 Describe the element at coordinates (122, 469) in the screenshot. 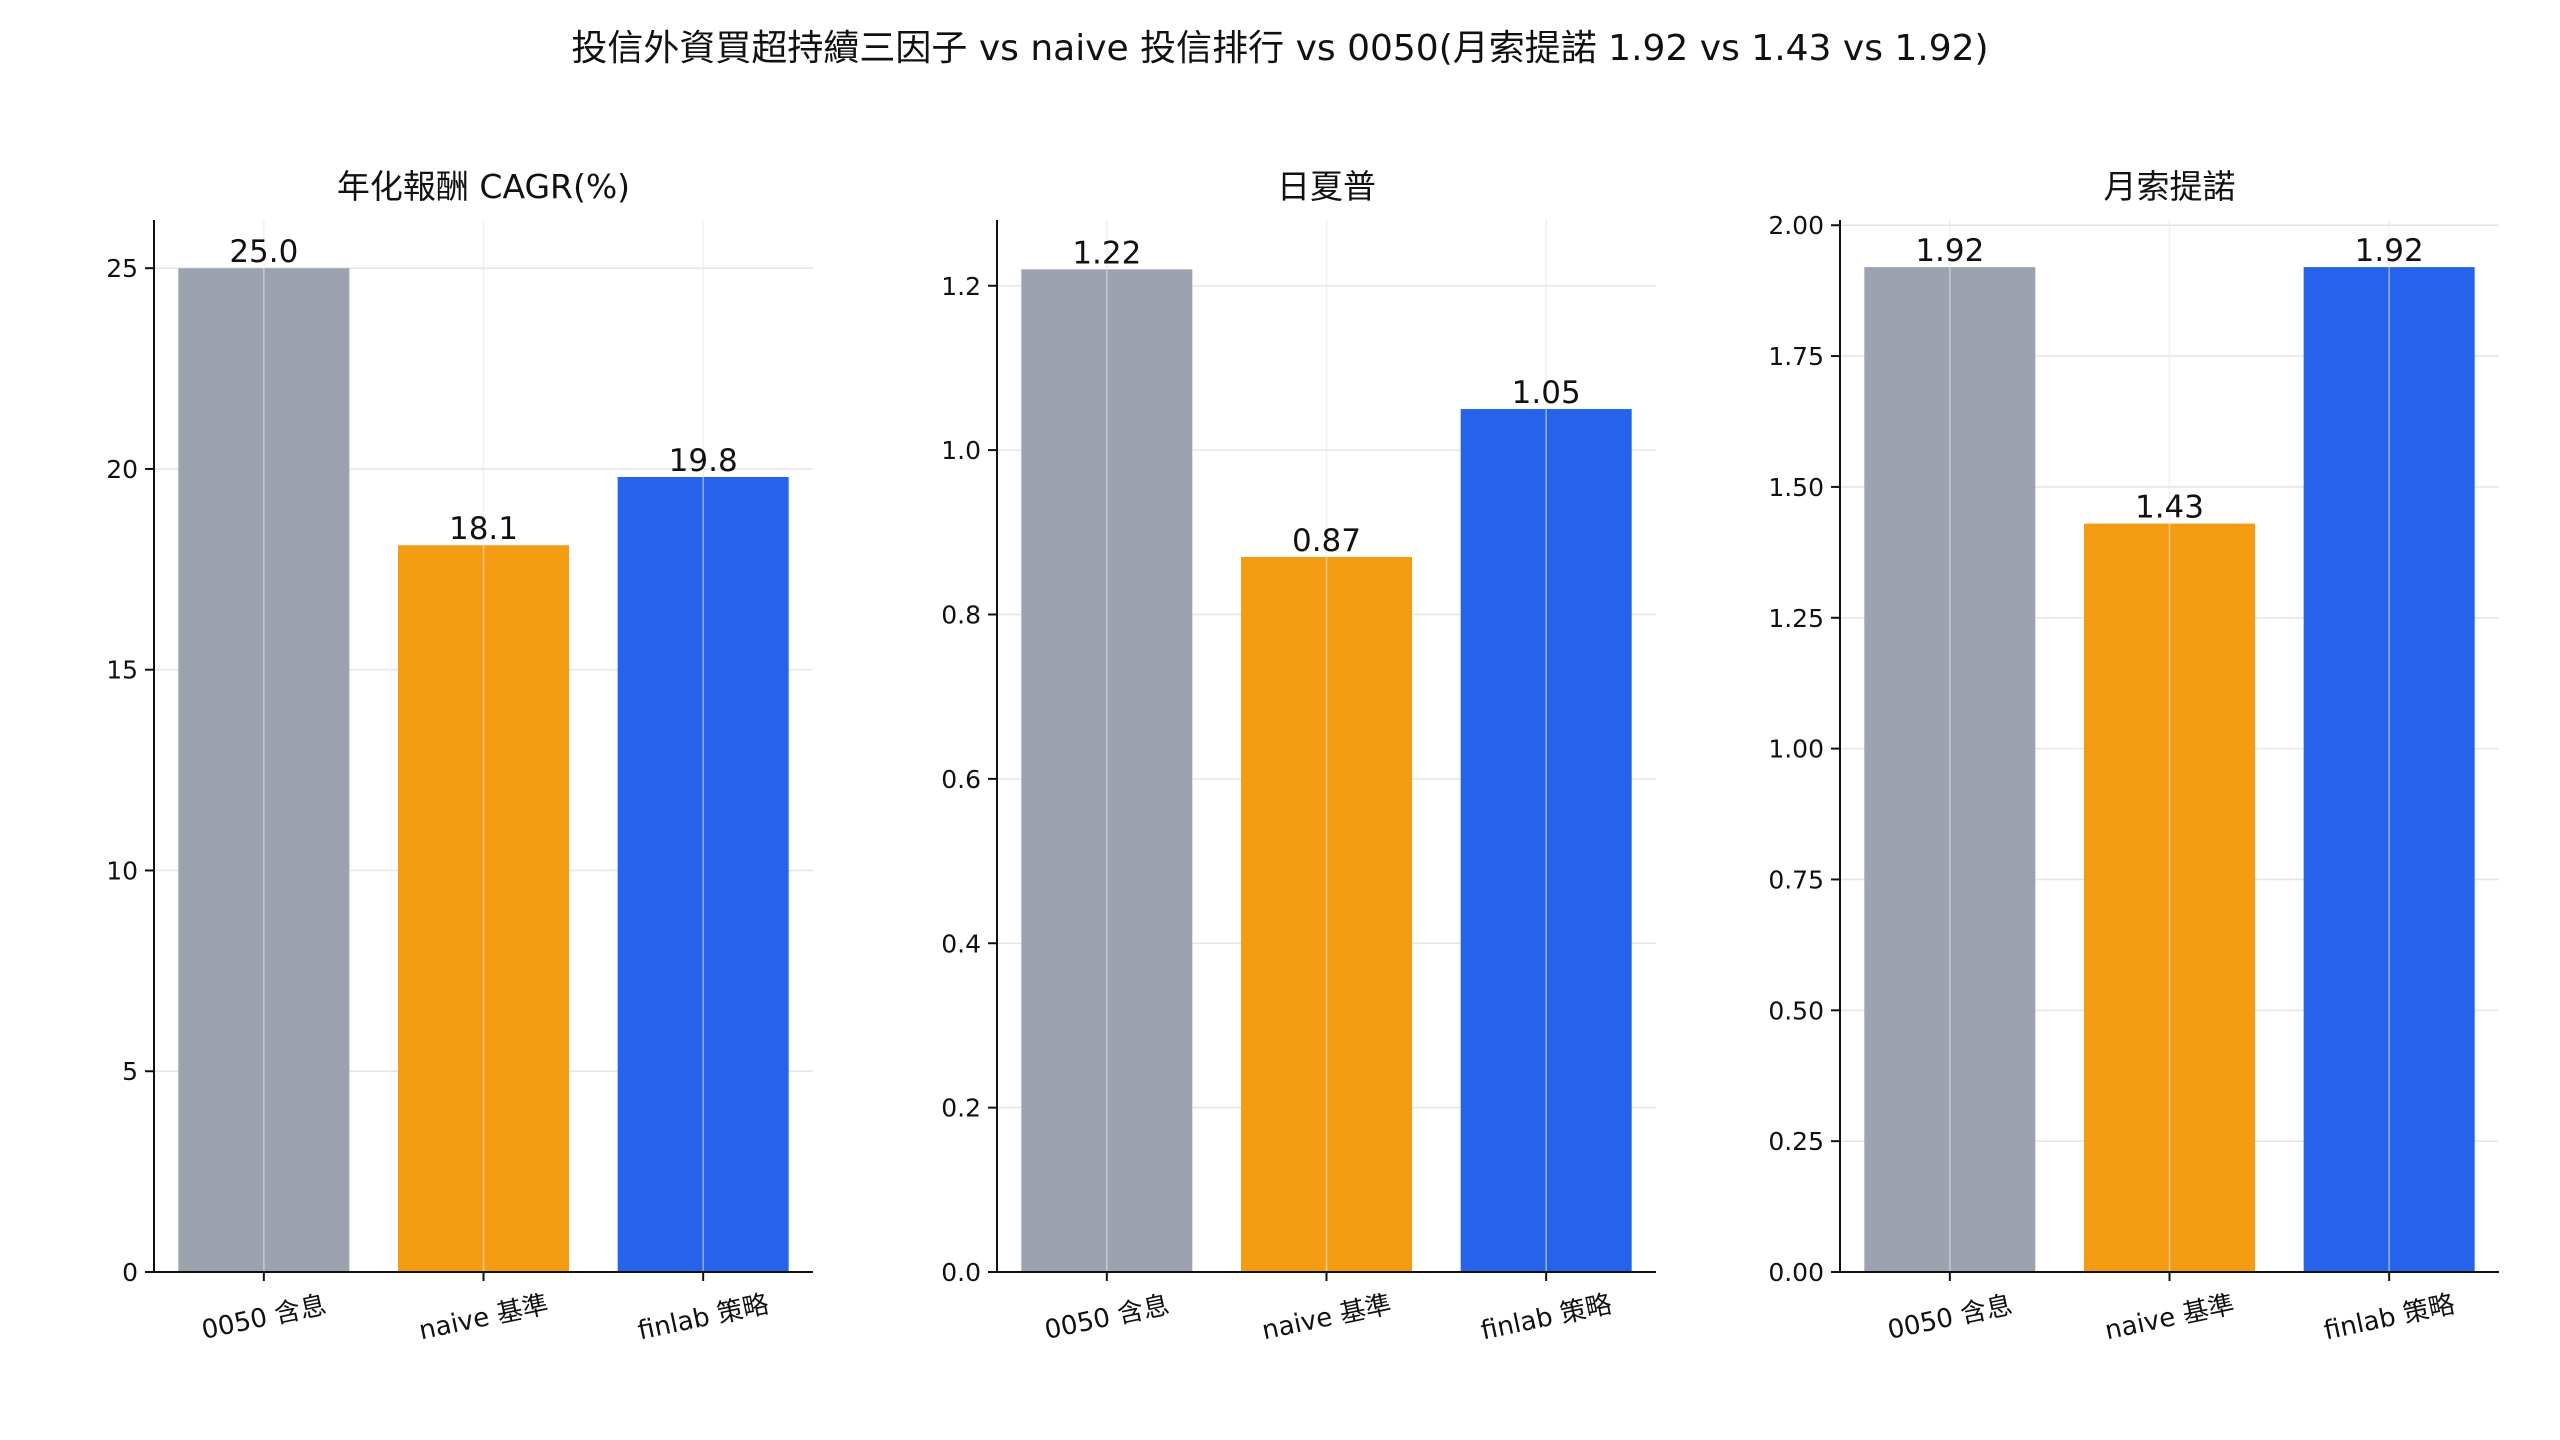

I see `y-tick-label: 20` at that location.